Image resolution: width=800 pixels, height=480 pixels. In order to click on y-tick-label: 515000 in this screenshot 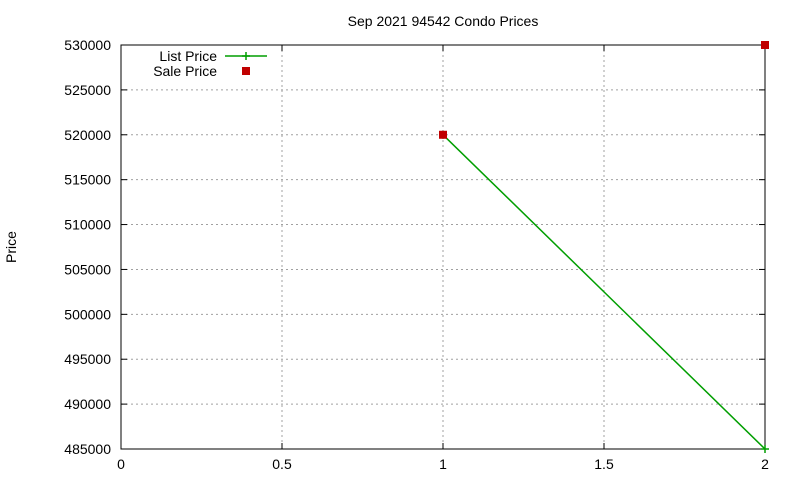, I will do `click(87, 180)`.